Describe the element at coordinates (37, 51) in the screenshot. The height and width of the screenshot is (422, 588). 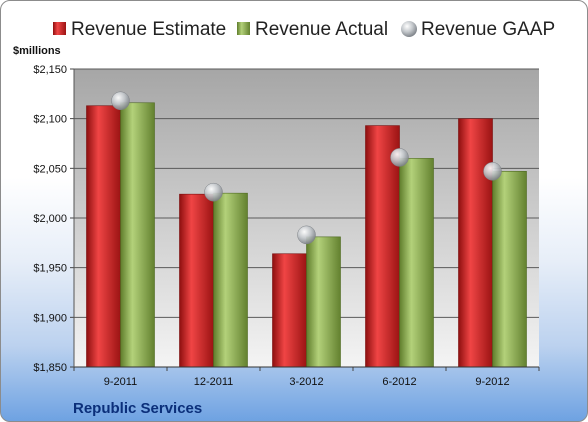
I see `y-axis-unit-label: $millions` at that location.